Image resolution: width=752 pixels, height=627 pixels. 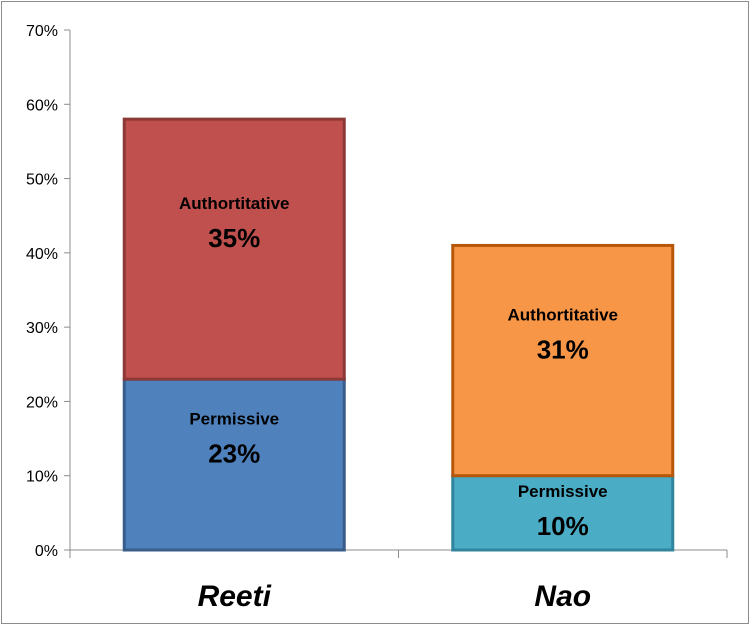 I want to click on segment-value-label: 35%, so click(x=234, y=238).